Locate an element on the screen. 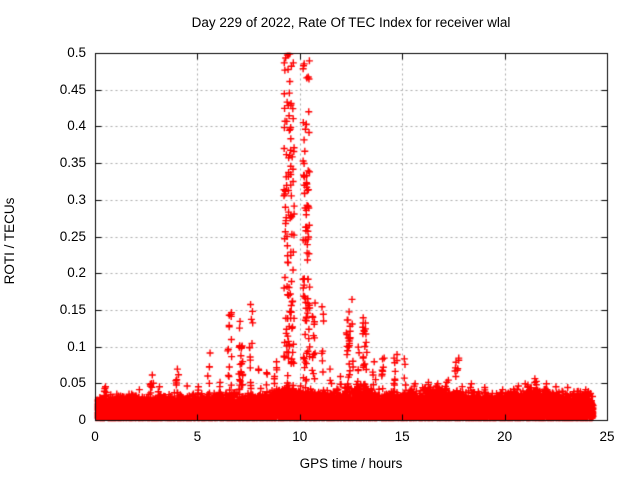 The width and height of the screenshot is (640, 480). y-tick-label: 0.1 is located at coordinates (76, 346).